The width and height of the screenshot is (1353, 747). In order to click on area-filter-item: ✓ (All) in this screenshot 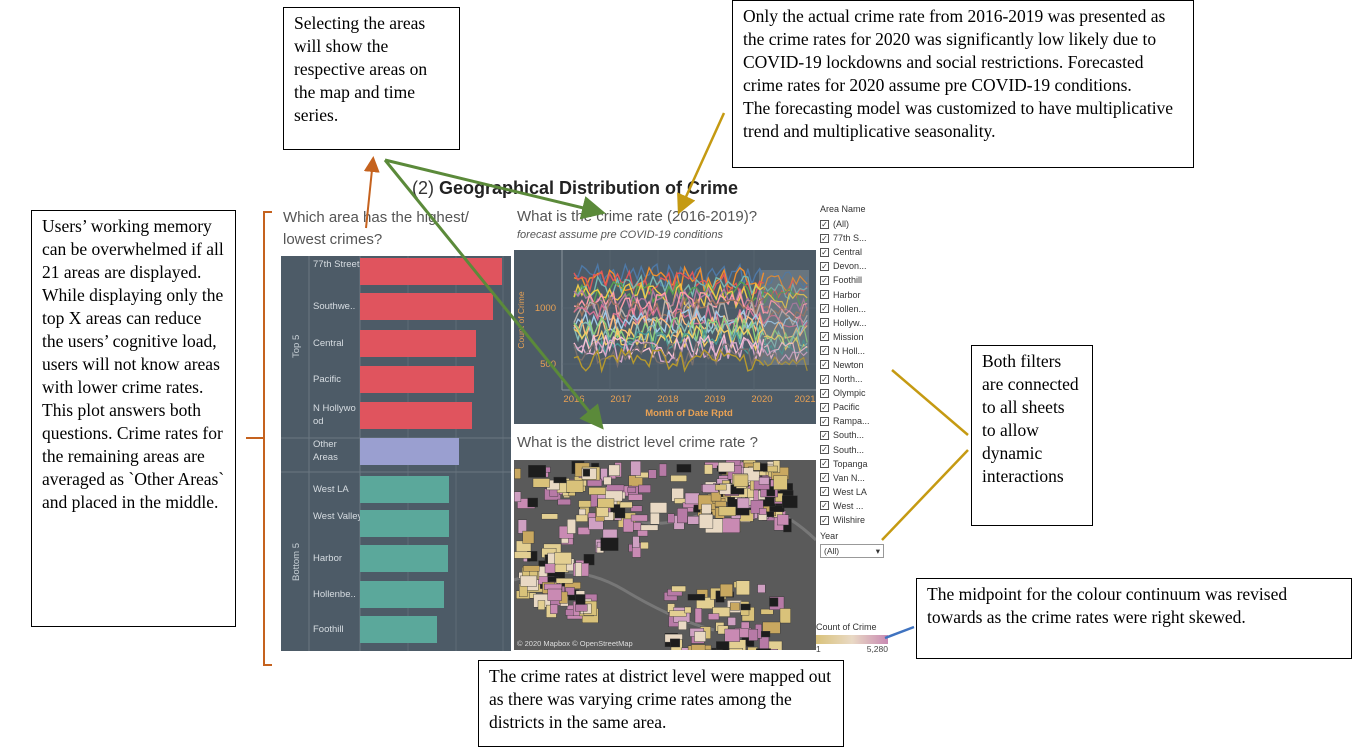, I will do `click(853, 224)`.